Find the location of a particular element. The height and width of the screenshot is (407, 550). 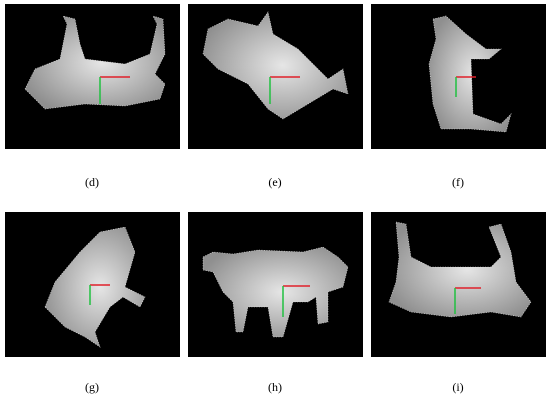

panel-d is located at coordinates (92, 76).